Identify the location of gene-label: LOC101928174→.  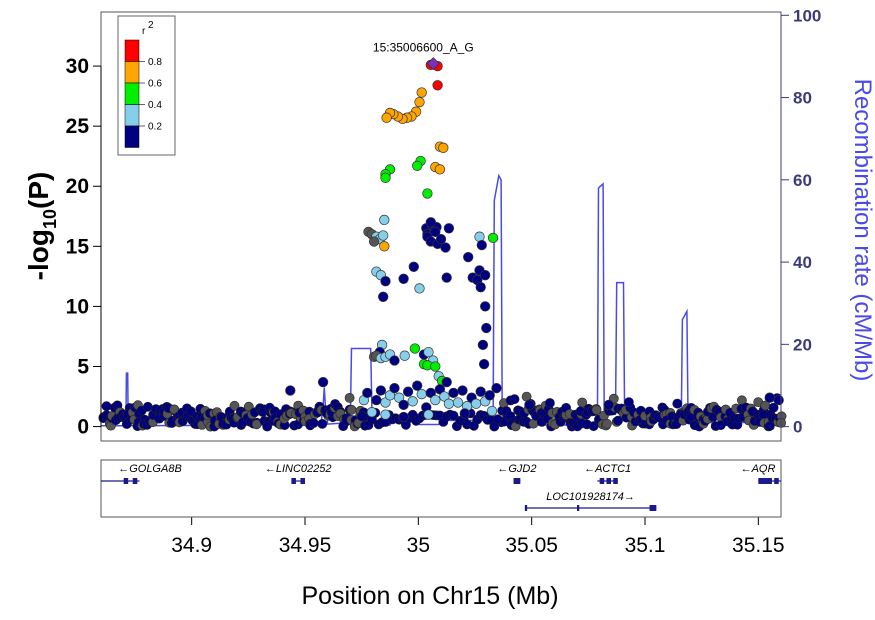
(590, 497).